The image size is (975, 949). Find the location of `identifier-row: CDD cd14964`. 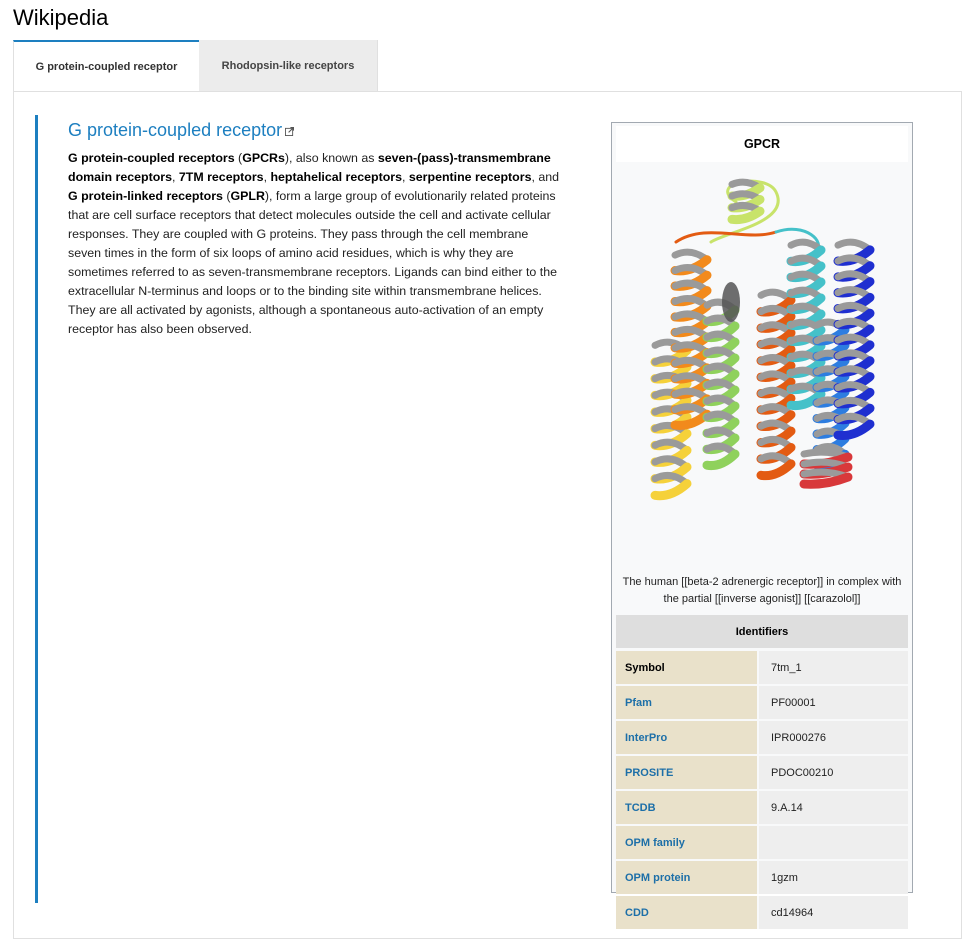

identifier-row: CDD cd14964 is located at coordinates (762, 912).